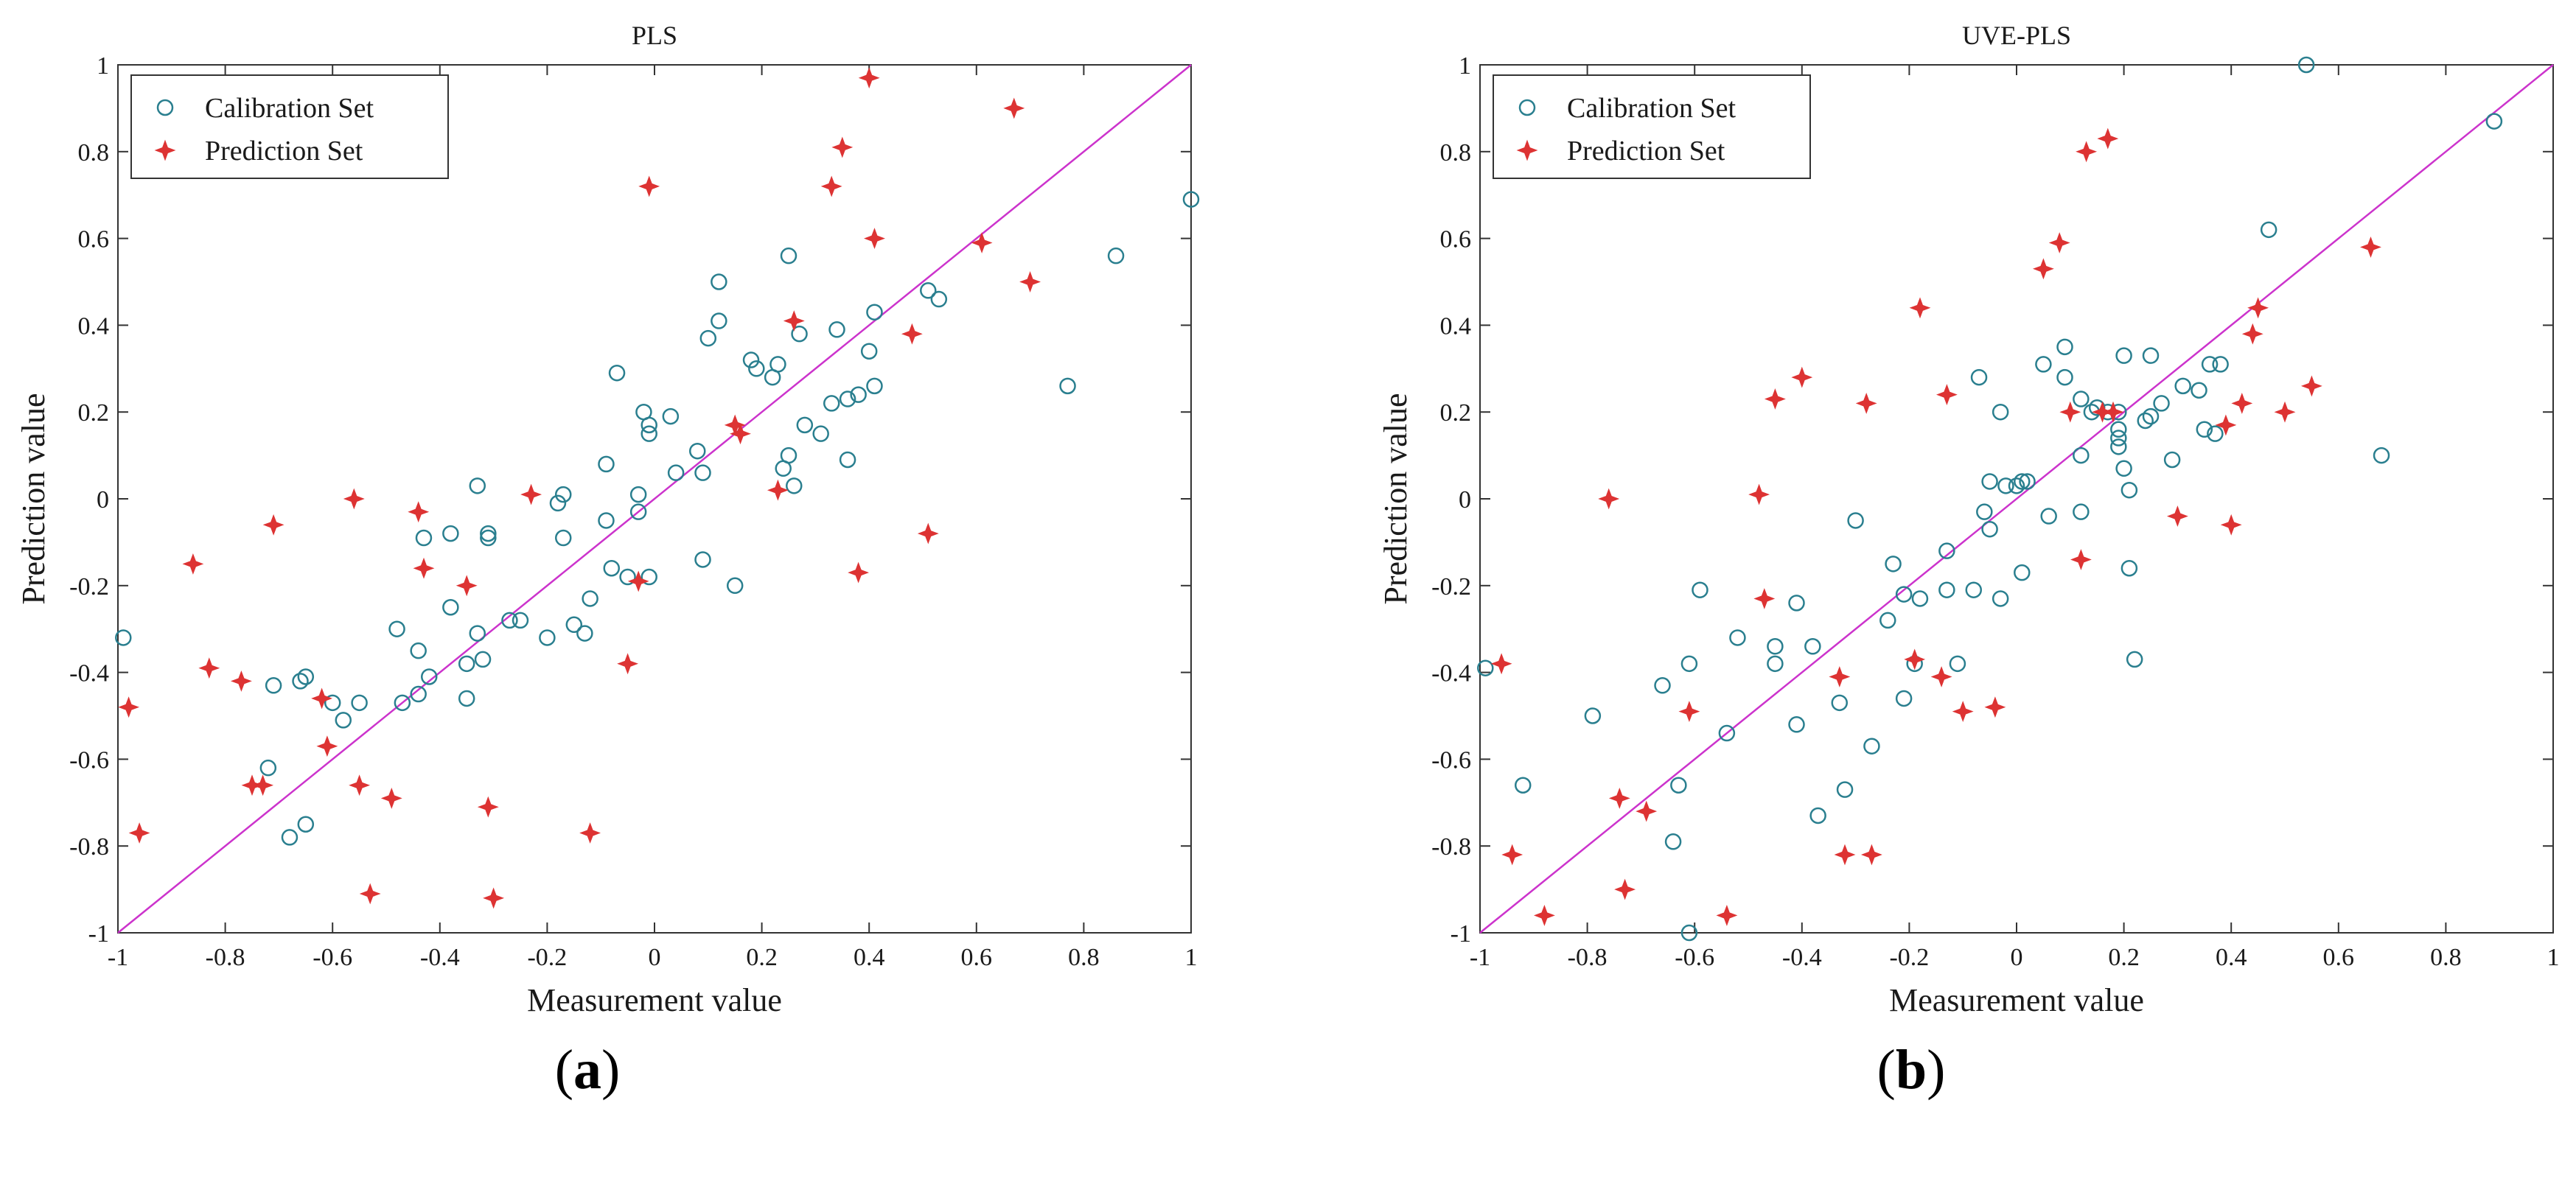 The width and height of the screenshot is (2576, 1187). I want to click on x-tick-label: -0.4, so click(1802, 957).